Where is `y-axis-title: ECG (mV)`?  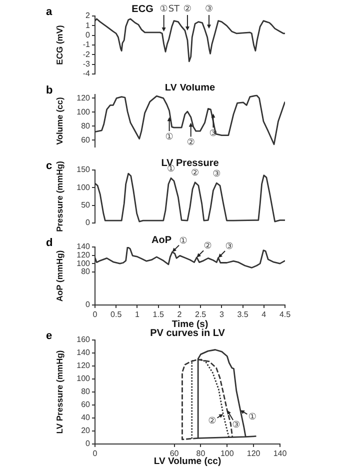
y-axis-title: ECG (mV) is located at coordinates (59, 44).